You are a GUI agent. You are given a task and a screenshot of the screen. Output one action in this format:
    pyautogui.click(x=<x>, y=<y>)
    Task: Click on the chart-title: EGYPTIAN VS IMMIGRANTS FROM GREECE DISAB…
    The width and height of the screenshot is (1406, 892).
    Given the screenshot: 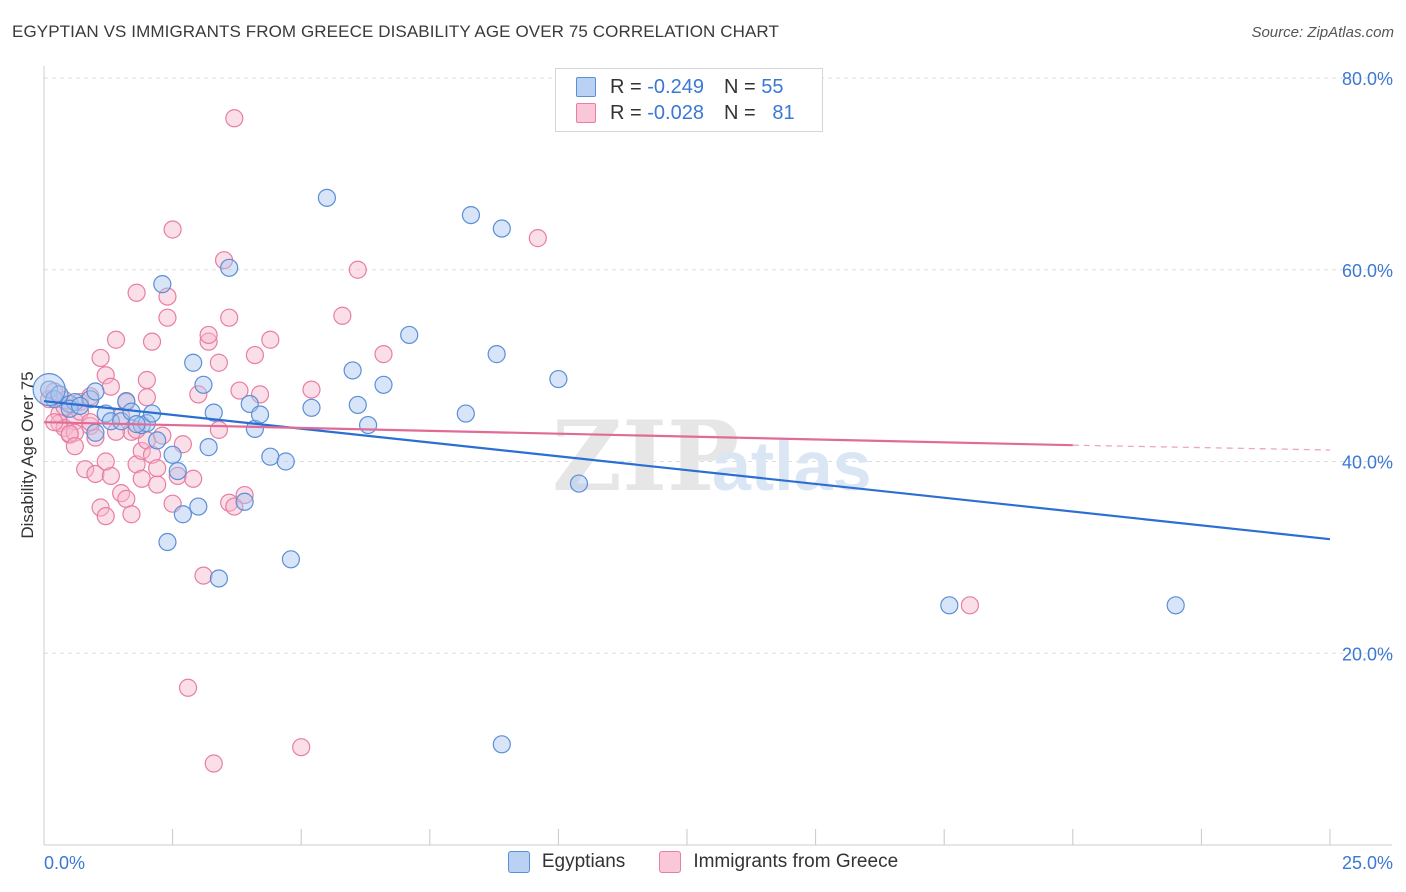 What is the action you would take?
    pyautogui.click(x=395, y=31)
    